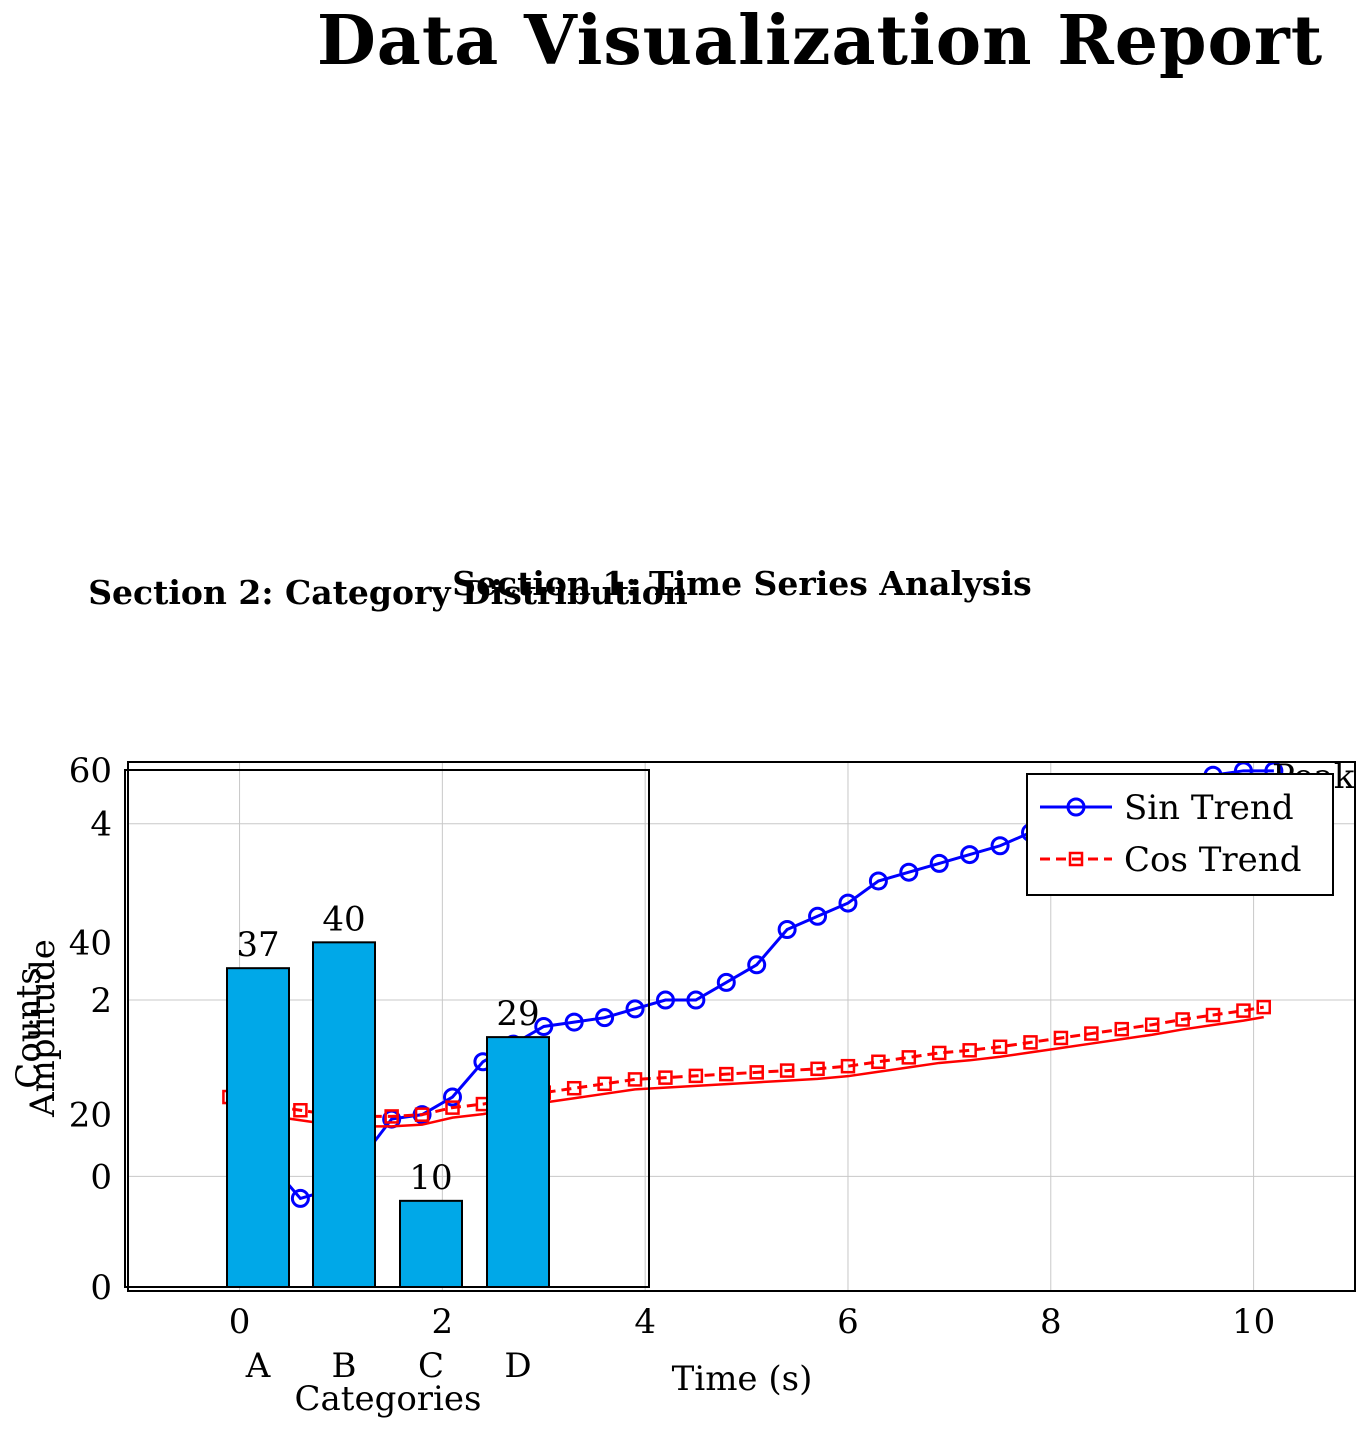  What do you see at coordinates (1209, 808) in the screenshot?
I see `legend-entry-label: Sin Trend` at bounding box center [1209, 808].